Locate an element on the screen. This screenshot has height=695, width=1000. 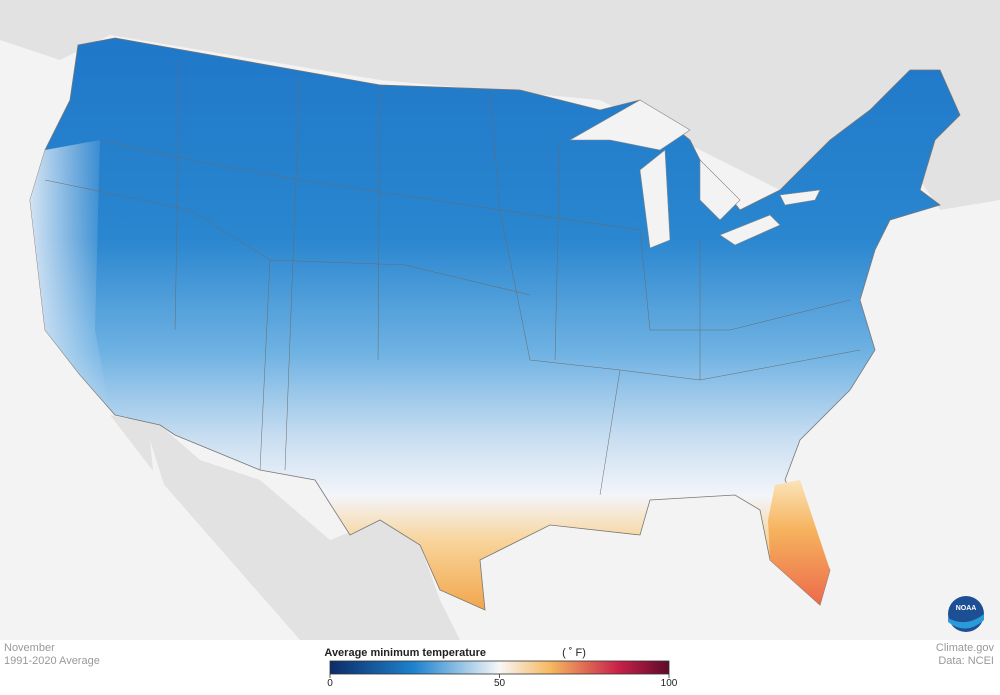
color-scale is located at coordinates (499, 667).